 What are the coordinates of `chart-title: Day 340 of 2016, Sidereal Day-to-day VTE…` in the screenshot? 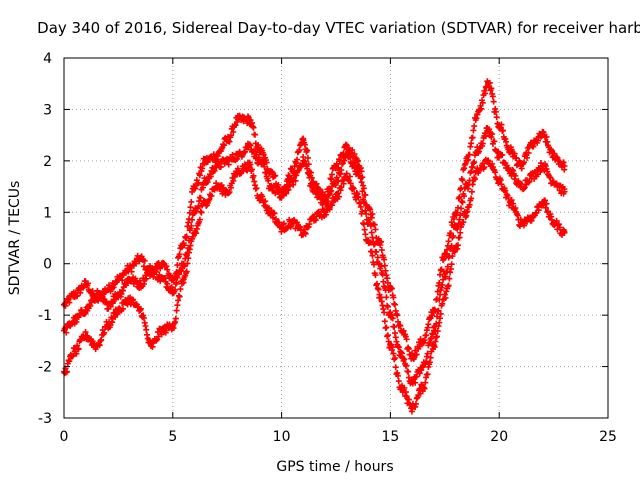 It's located at (338, 28).